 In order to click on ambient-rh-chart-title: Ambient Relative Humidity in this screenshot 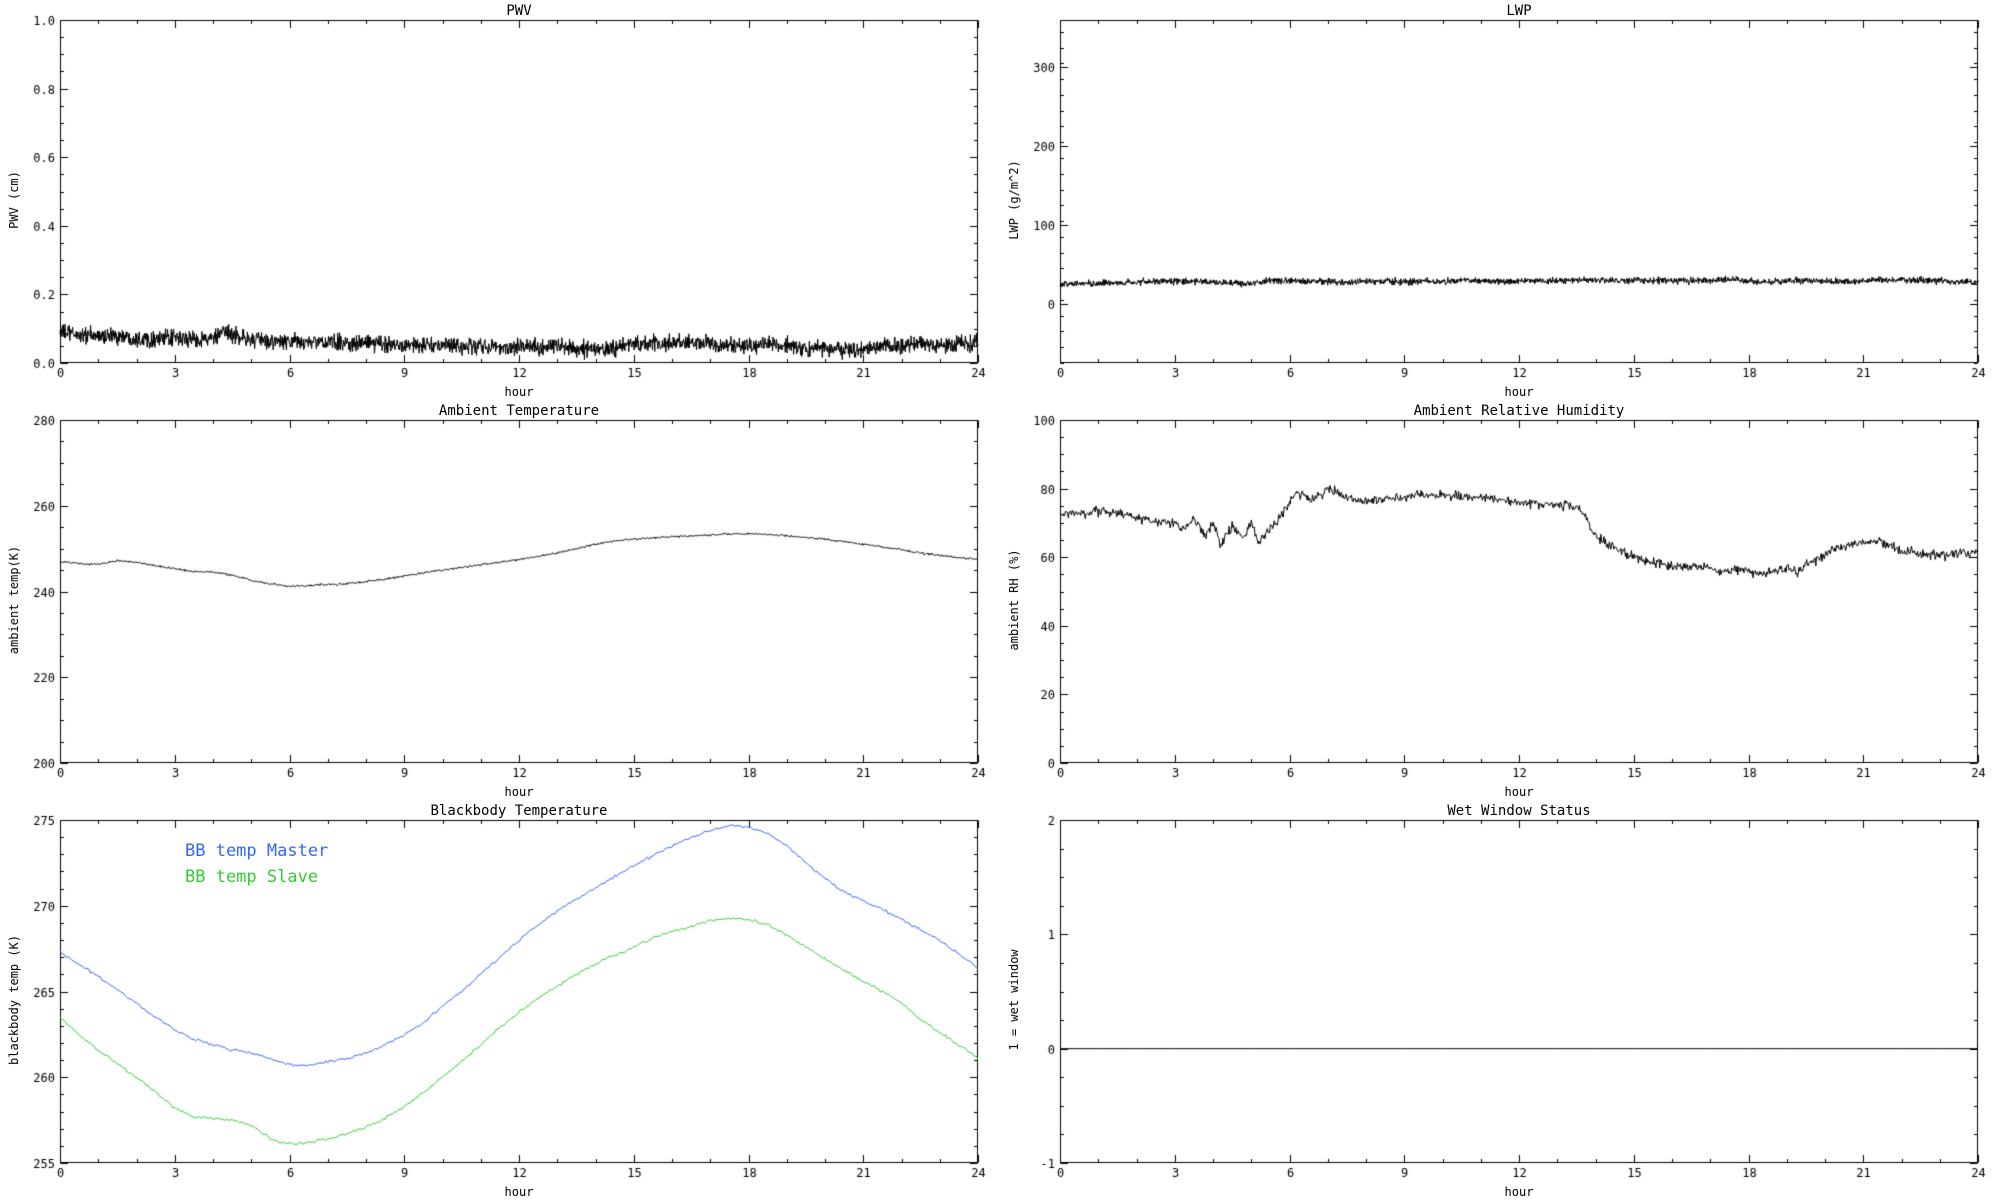, I will do `click(1519, 411)`.